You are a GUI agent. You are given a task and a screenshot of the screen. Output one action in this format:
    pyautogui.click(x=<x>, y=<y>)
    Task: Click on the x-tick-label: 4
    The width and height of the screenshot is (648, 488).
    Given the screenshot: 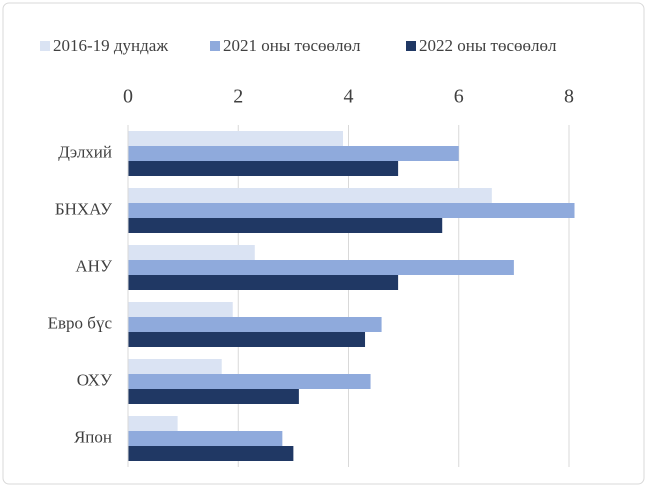 What is the action you would take?
    pyautogui.click(x=349, y=97)
    